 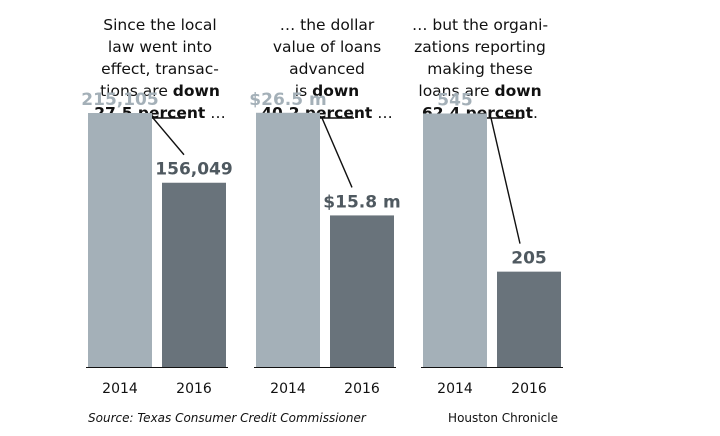 What do you see at coordinates (193, 170) in the screenshot?
I see `data-label: 156,049` at bounding box center [193, 170].